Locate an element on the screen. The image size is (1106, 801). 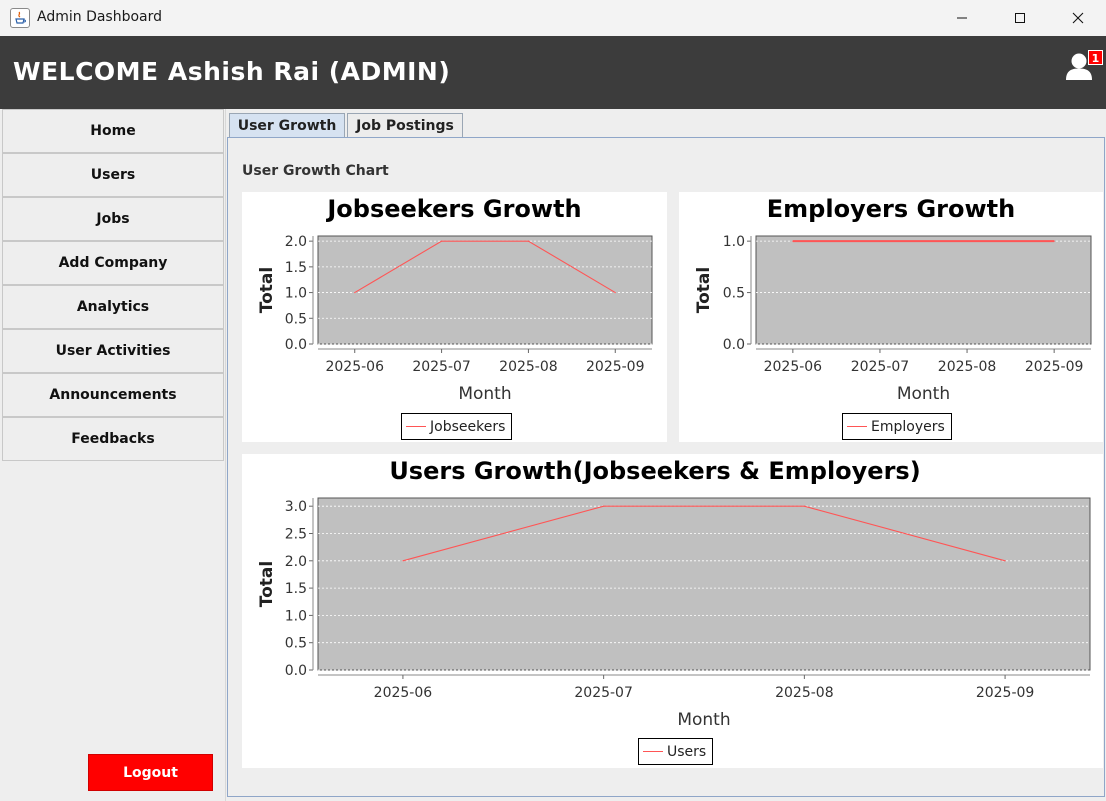
user-icon is located at coordinates (1079, 66).